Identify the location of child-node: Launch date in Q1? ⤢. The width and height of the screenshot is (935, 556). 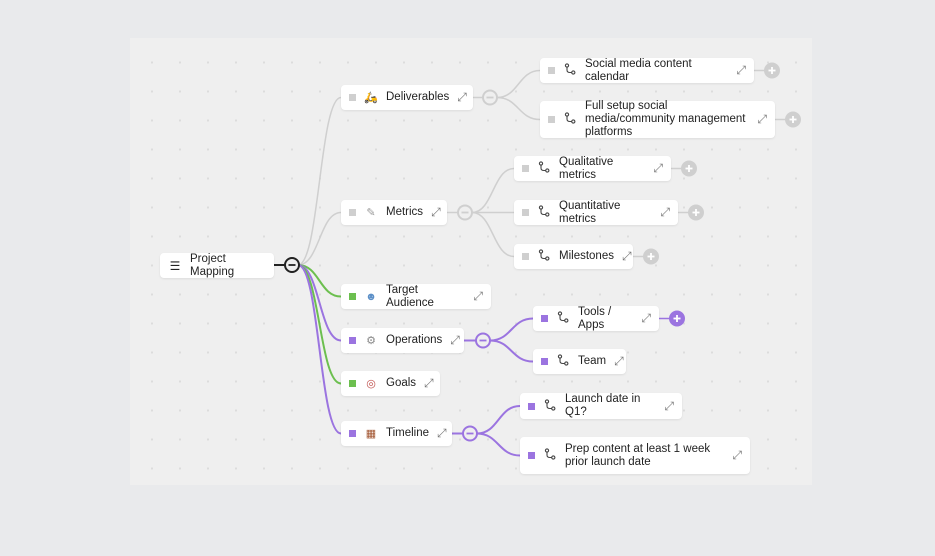
(601, 406).